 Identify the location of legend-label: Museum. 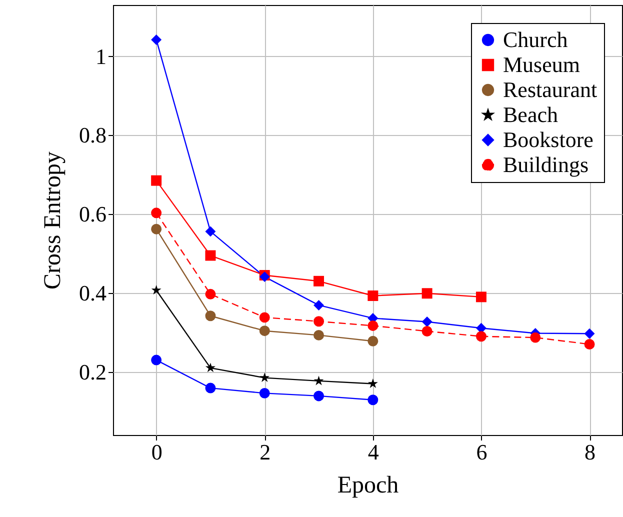
(541, 64).